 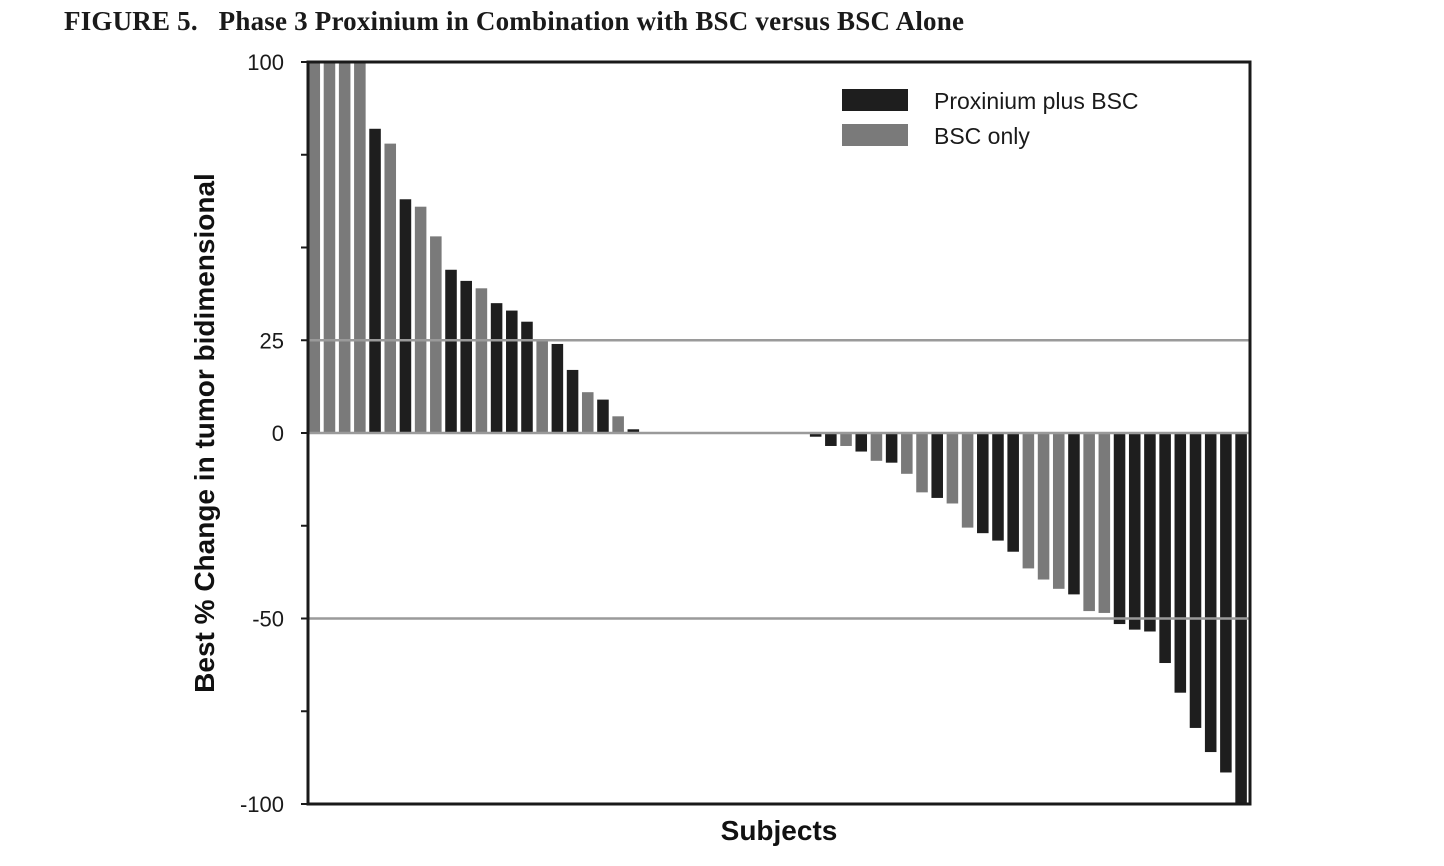 What do you see at coordinates (779, 830) in the screenshot?
I see `x-axis-title: Subjects` at bounding box center [779, 830].